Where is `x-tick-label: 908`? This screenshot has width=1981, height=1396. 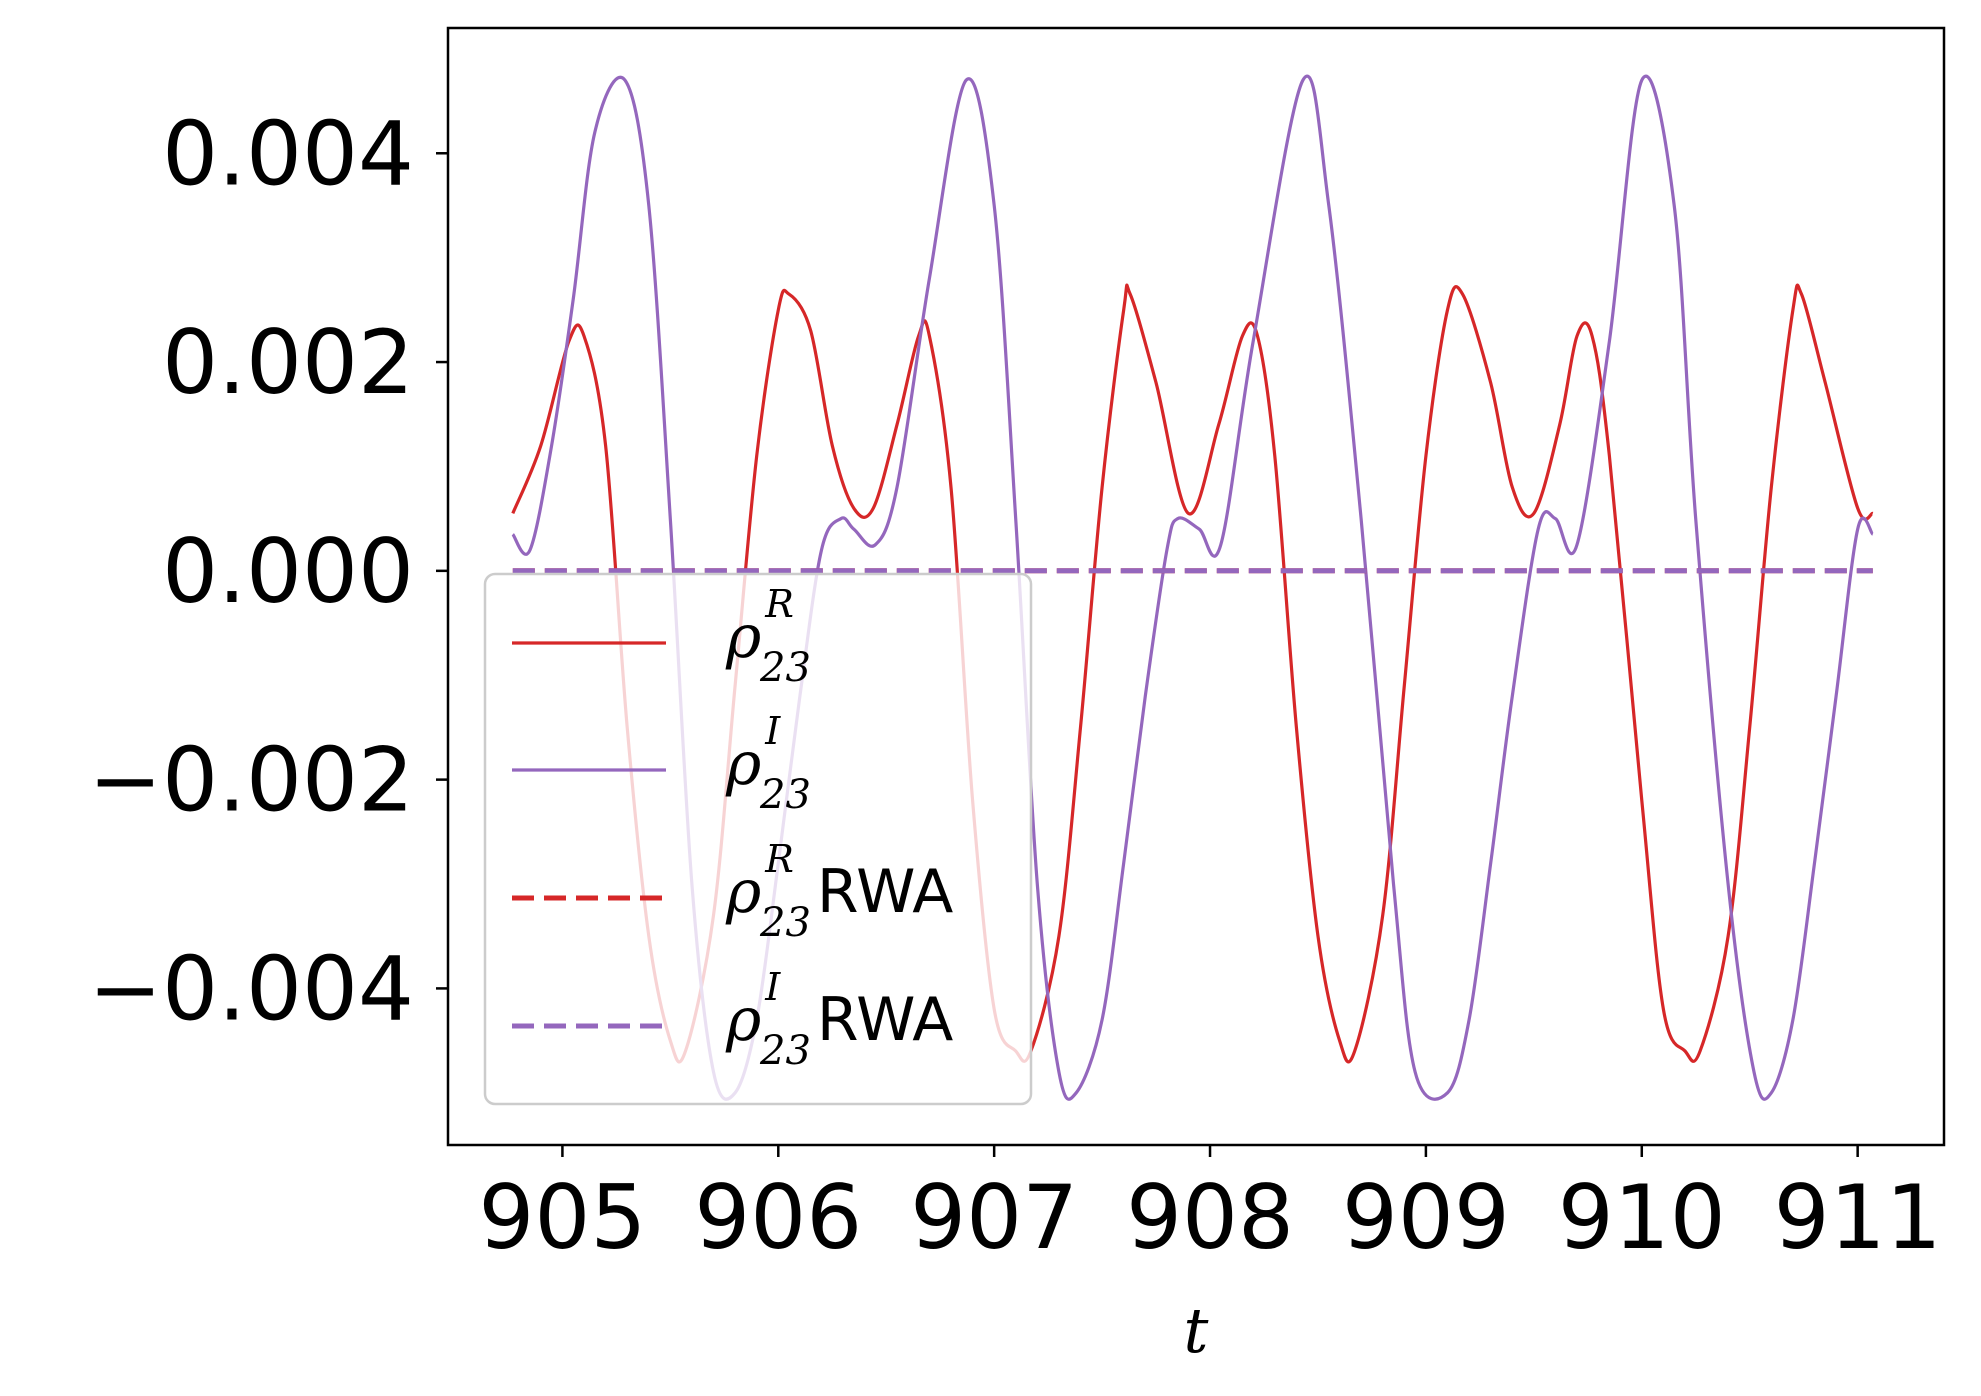
x-tick-label: 908 is located at coordinates (1210, 1217).